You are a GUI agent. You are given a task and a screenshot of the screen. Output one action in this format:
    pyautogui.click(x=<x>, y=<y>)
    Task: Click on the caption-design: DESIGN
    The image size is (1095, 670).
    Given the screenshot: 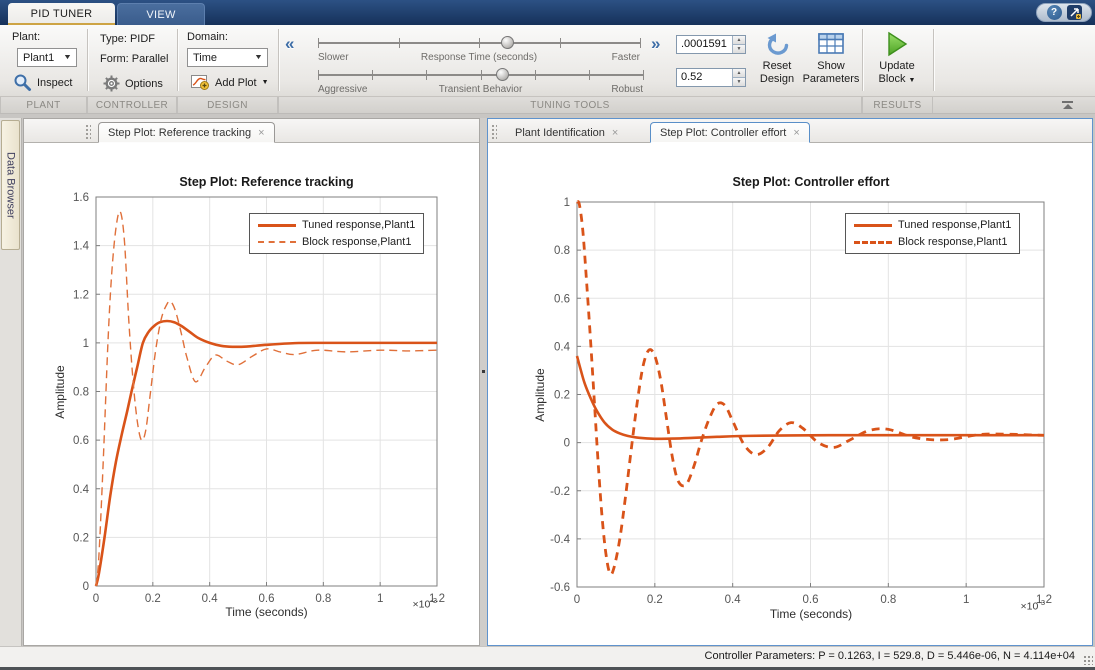 What is the action you would take?
    pyautogui.click(x=227, y=105)
    